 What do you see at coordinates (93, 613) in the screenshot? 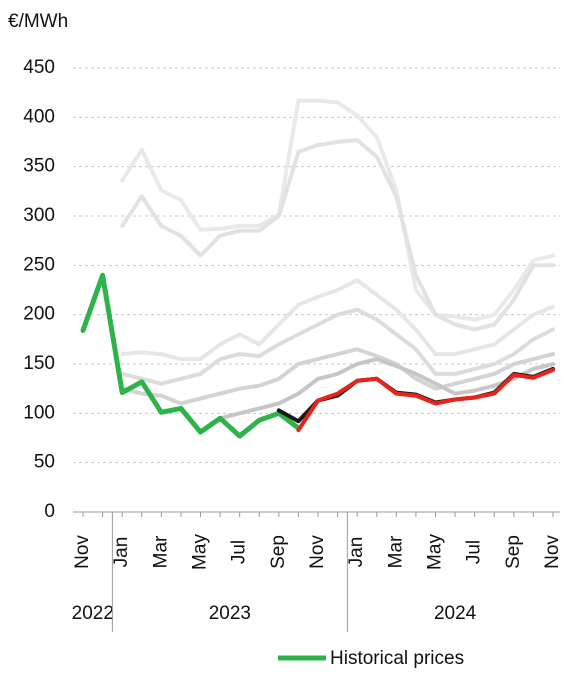
I see `x-group-label: 2022` at bounding box center [93, 613].